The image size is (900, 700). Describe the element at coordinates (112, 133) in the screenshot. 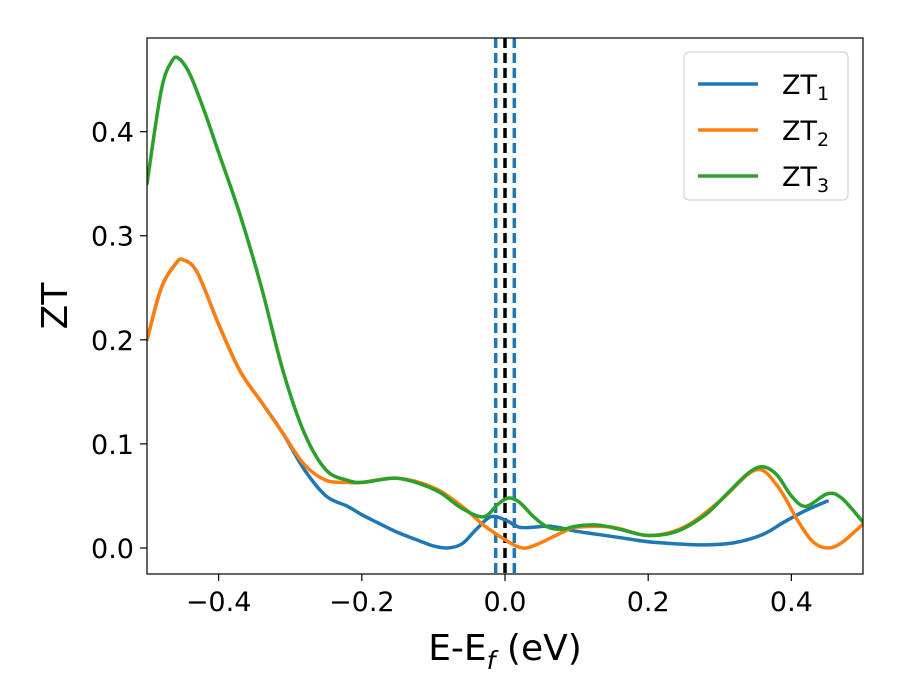

I see `y-tick-label: 0.4` at that location.